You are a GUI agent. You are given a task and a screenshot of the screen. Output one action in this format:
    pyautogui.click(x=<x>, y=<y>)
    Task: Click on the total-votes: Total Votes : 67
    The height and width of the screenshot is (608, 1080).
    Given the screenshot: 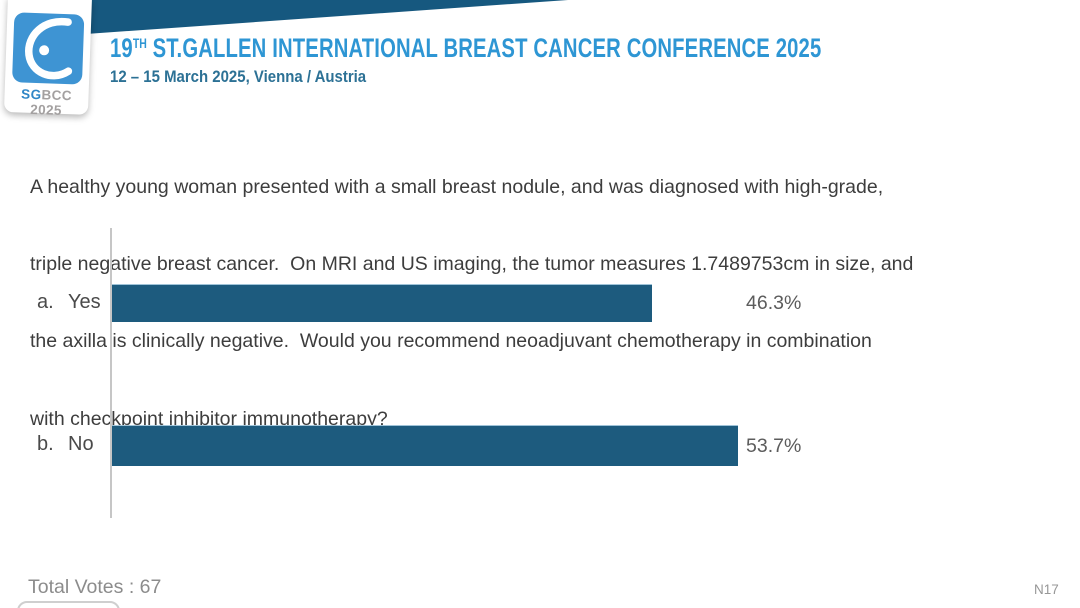 What is the action you would take?
    pyautogui.click(x=95, y=587)
    